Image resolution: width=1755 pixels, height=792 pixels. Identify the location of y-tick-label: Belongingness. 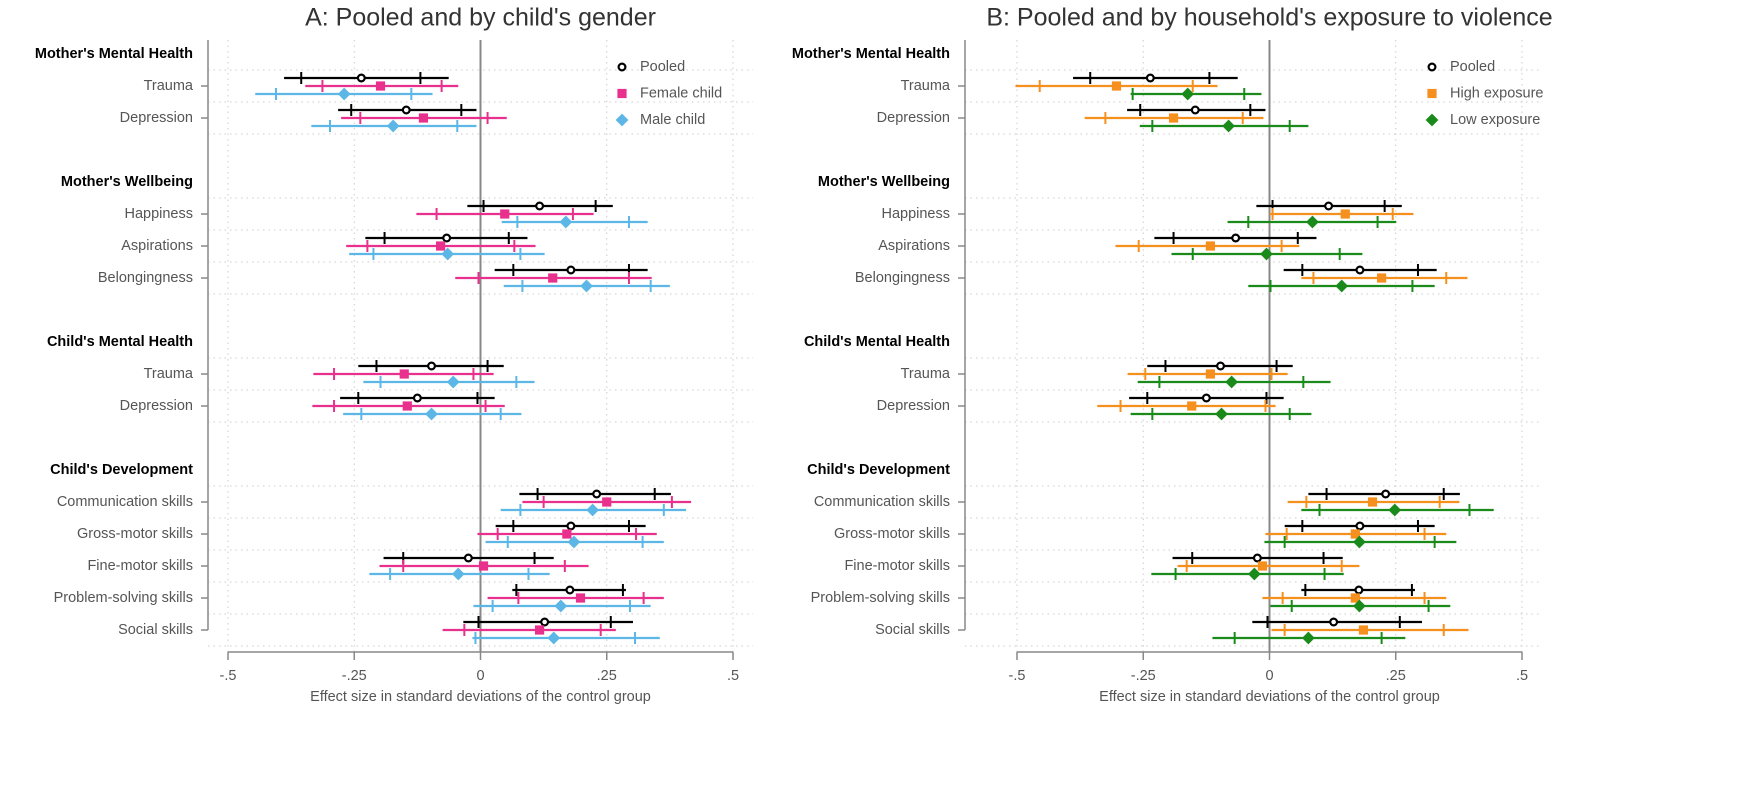
(145, 278).